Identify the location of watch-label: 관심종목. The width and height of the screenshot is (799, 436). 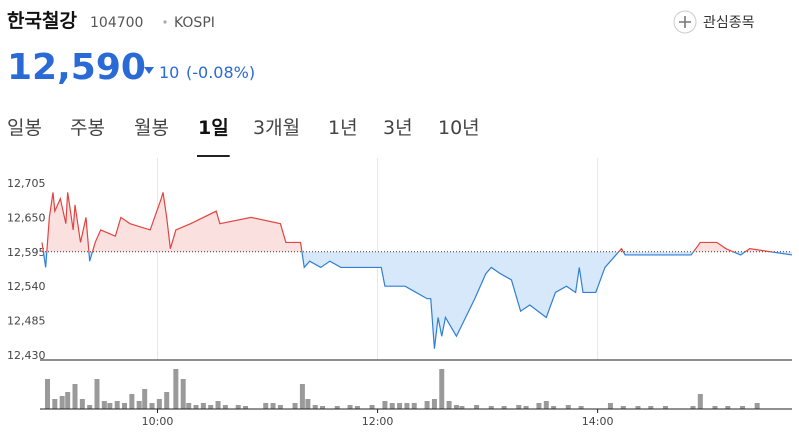
(729, 23).